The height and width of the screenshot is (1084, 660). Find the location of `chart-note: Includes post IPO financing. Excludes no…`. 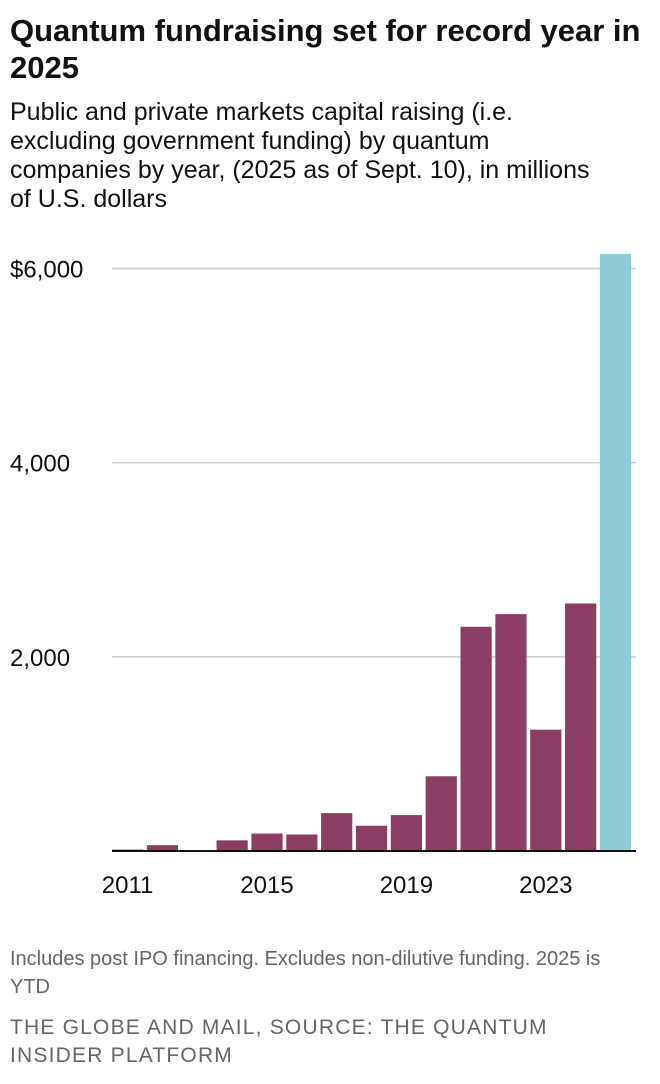

chart-note: Includes post IPO financing. Excludes no… is located at coordinates (305, 973).